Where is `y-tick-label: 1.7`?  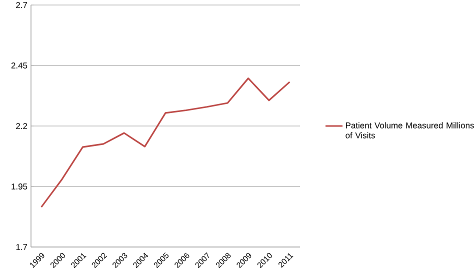
y-tick-label: 1.7 is located at coordinates (22, 247).